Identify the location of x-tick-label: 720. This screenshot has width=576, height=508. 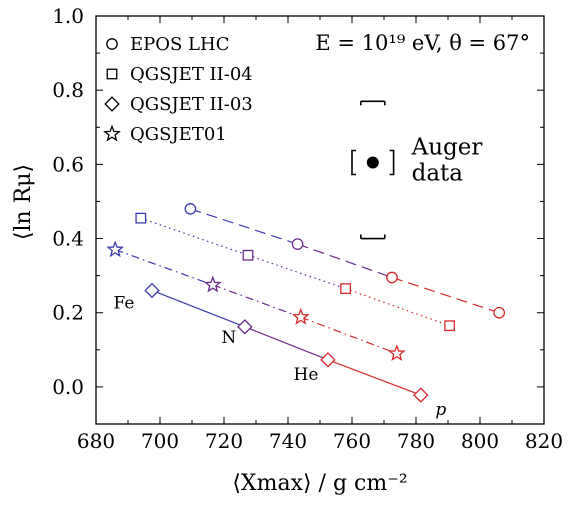
(224, 441).